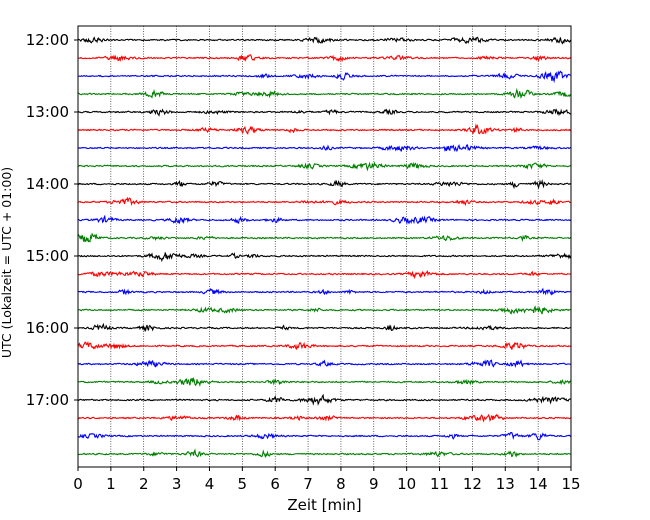 The width and height of the screenshot is (650, 520). I want to click on x-axis-label: Zeit [min], so click(324, 505).